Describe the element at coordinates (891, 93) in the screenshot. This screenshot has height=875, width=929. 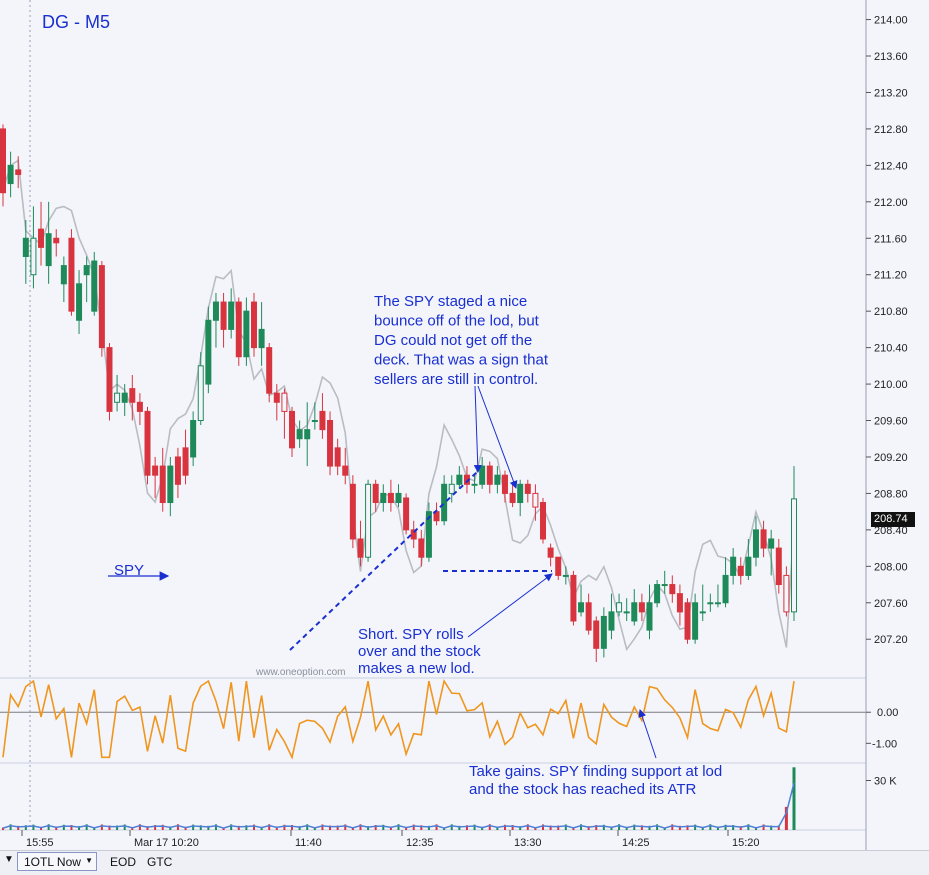
I see `price-tick-label: 213.20` at that location.